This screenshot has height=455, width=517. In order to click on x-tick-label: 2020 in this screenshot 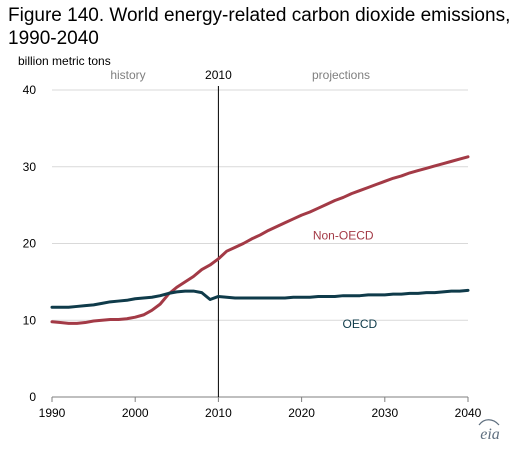, I will do `click(301, 413)`.